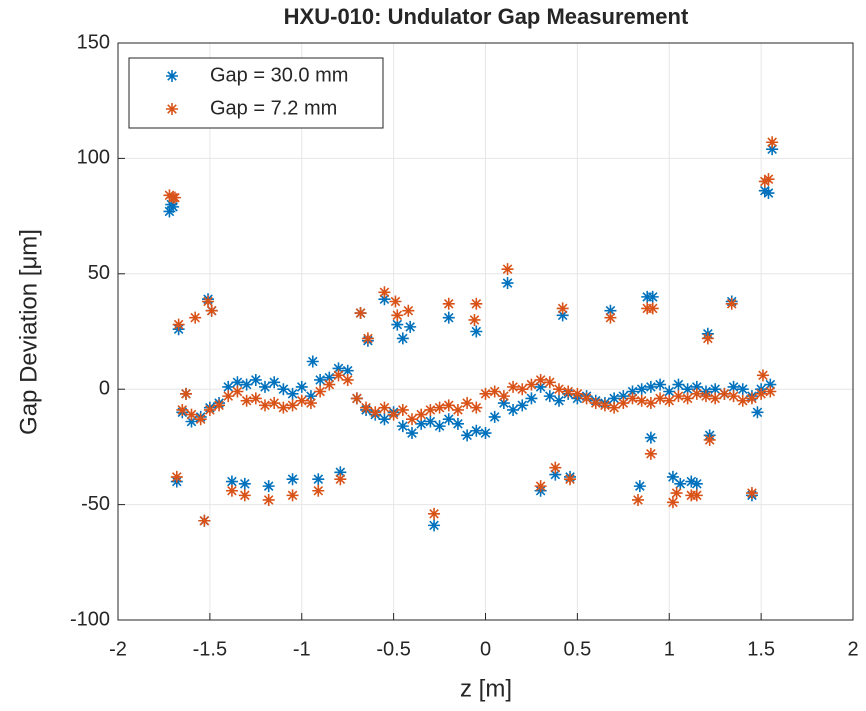 The image size is (866, 711). What do you see at coordinates (577, 649) in the screenshot?
I see `x-tick-label: 0.5` at bounding box center [577, 649].